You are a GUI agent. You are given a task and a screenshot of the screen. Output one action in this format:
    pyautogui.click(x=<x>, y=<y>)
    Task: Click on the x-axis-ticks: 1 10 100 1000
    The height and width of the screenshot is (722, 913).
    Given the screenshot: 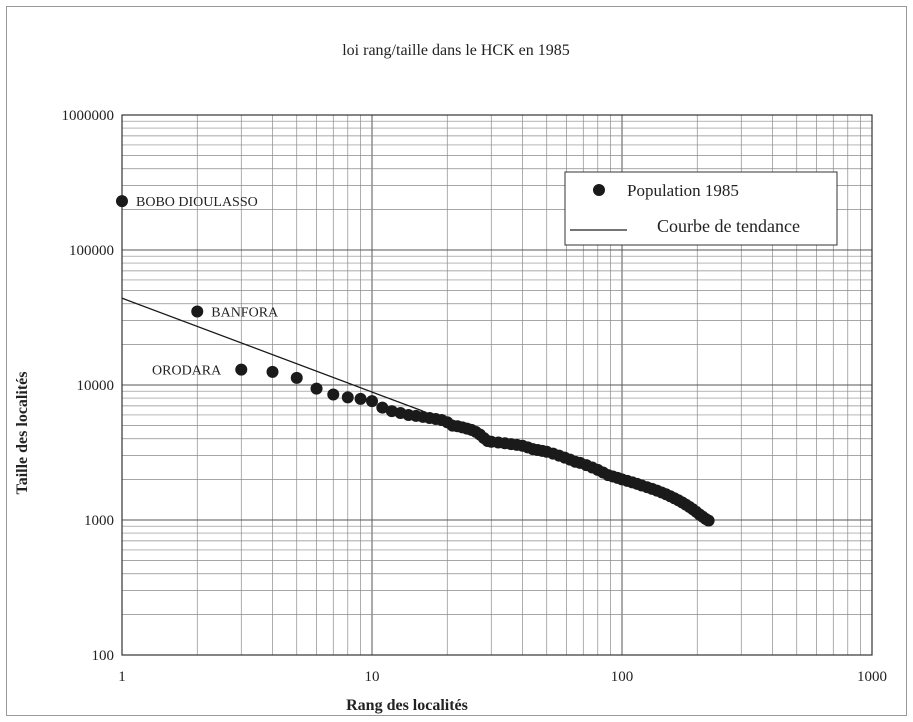 What is the action you would take?
    pyautogui.click(x=502, y=677)
    